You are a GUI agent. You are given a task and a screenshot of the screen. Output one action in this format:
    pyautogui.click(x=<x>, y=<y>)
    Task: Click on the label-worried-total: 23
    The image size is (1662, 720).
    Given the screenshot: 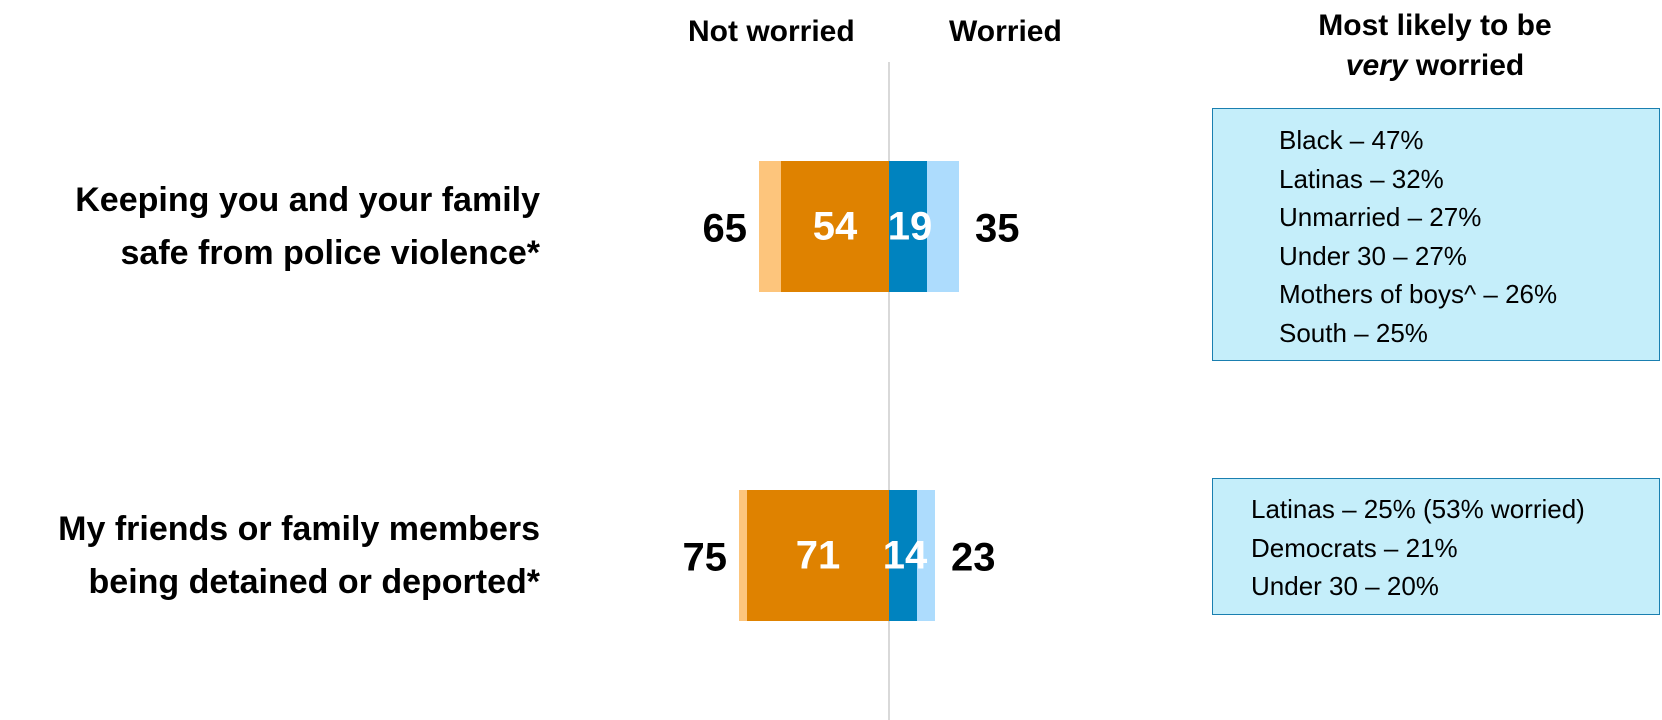 What is the action you would take?
    pyautogui.click(x=973, y=558)
    